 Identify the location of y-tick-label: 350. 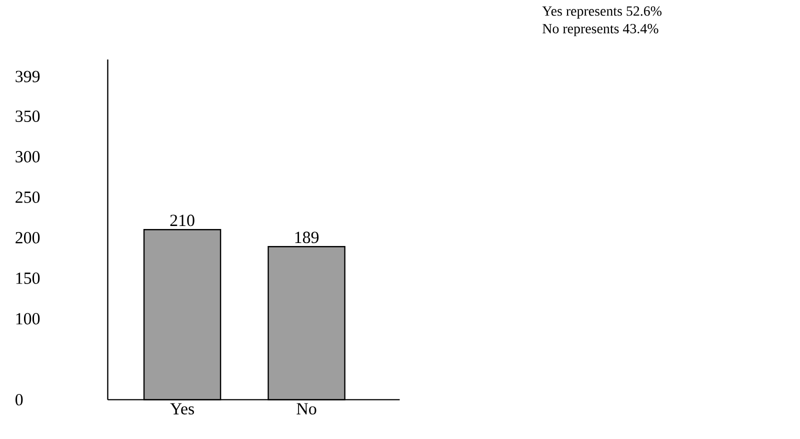
(28, 116).